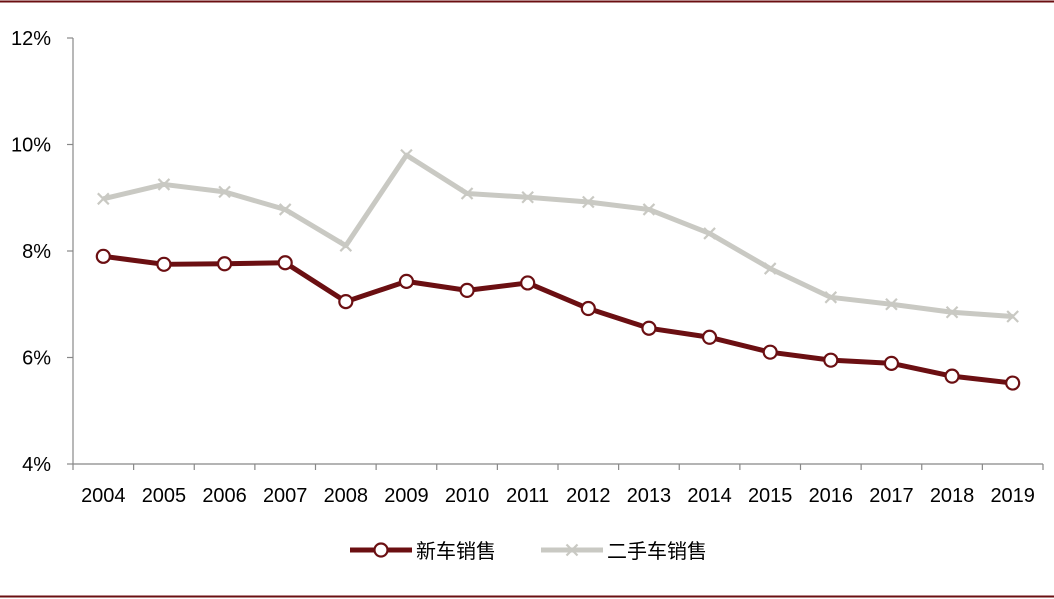 The height and width of the screenshot is (599, 1054). What do you see at coordinates (649, 496) in the screenshot?
I see `x-tick-label: 2013` at bounding box center [649, 496].